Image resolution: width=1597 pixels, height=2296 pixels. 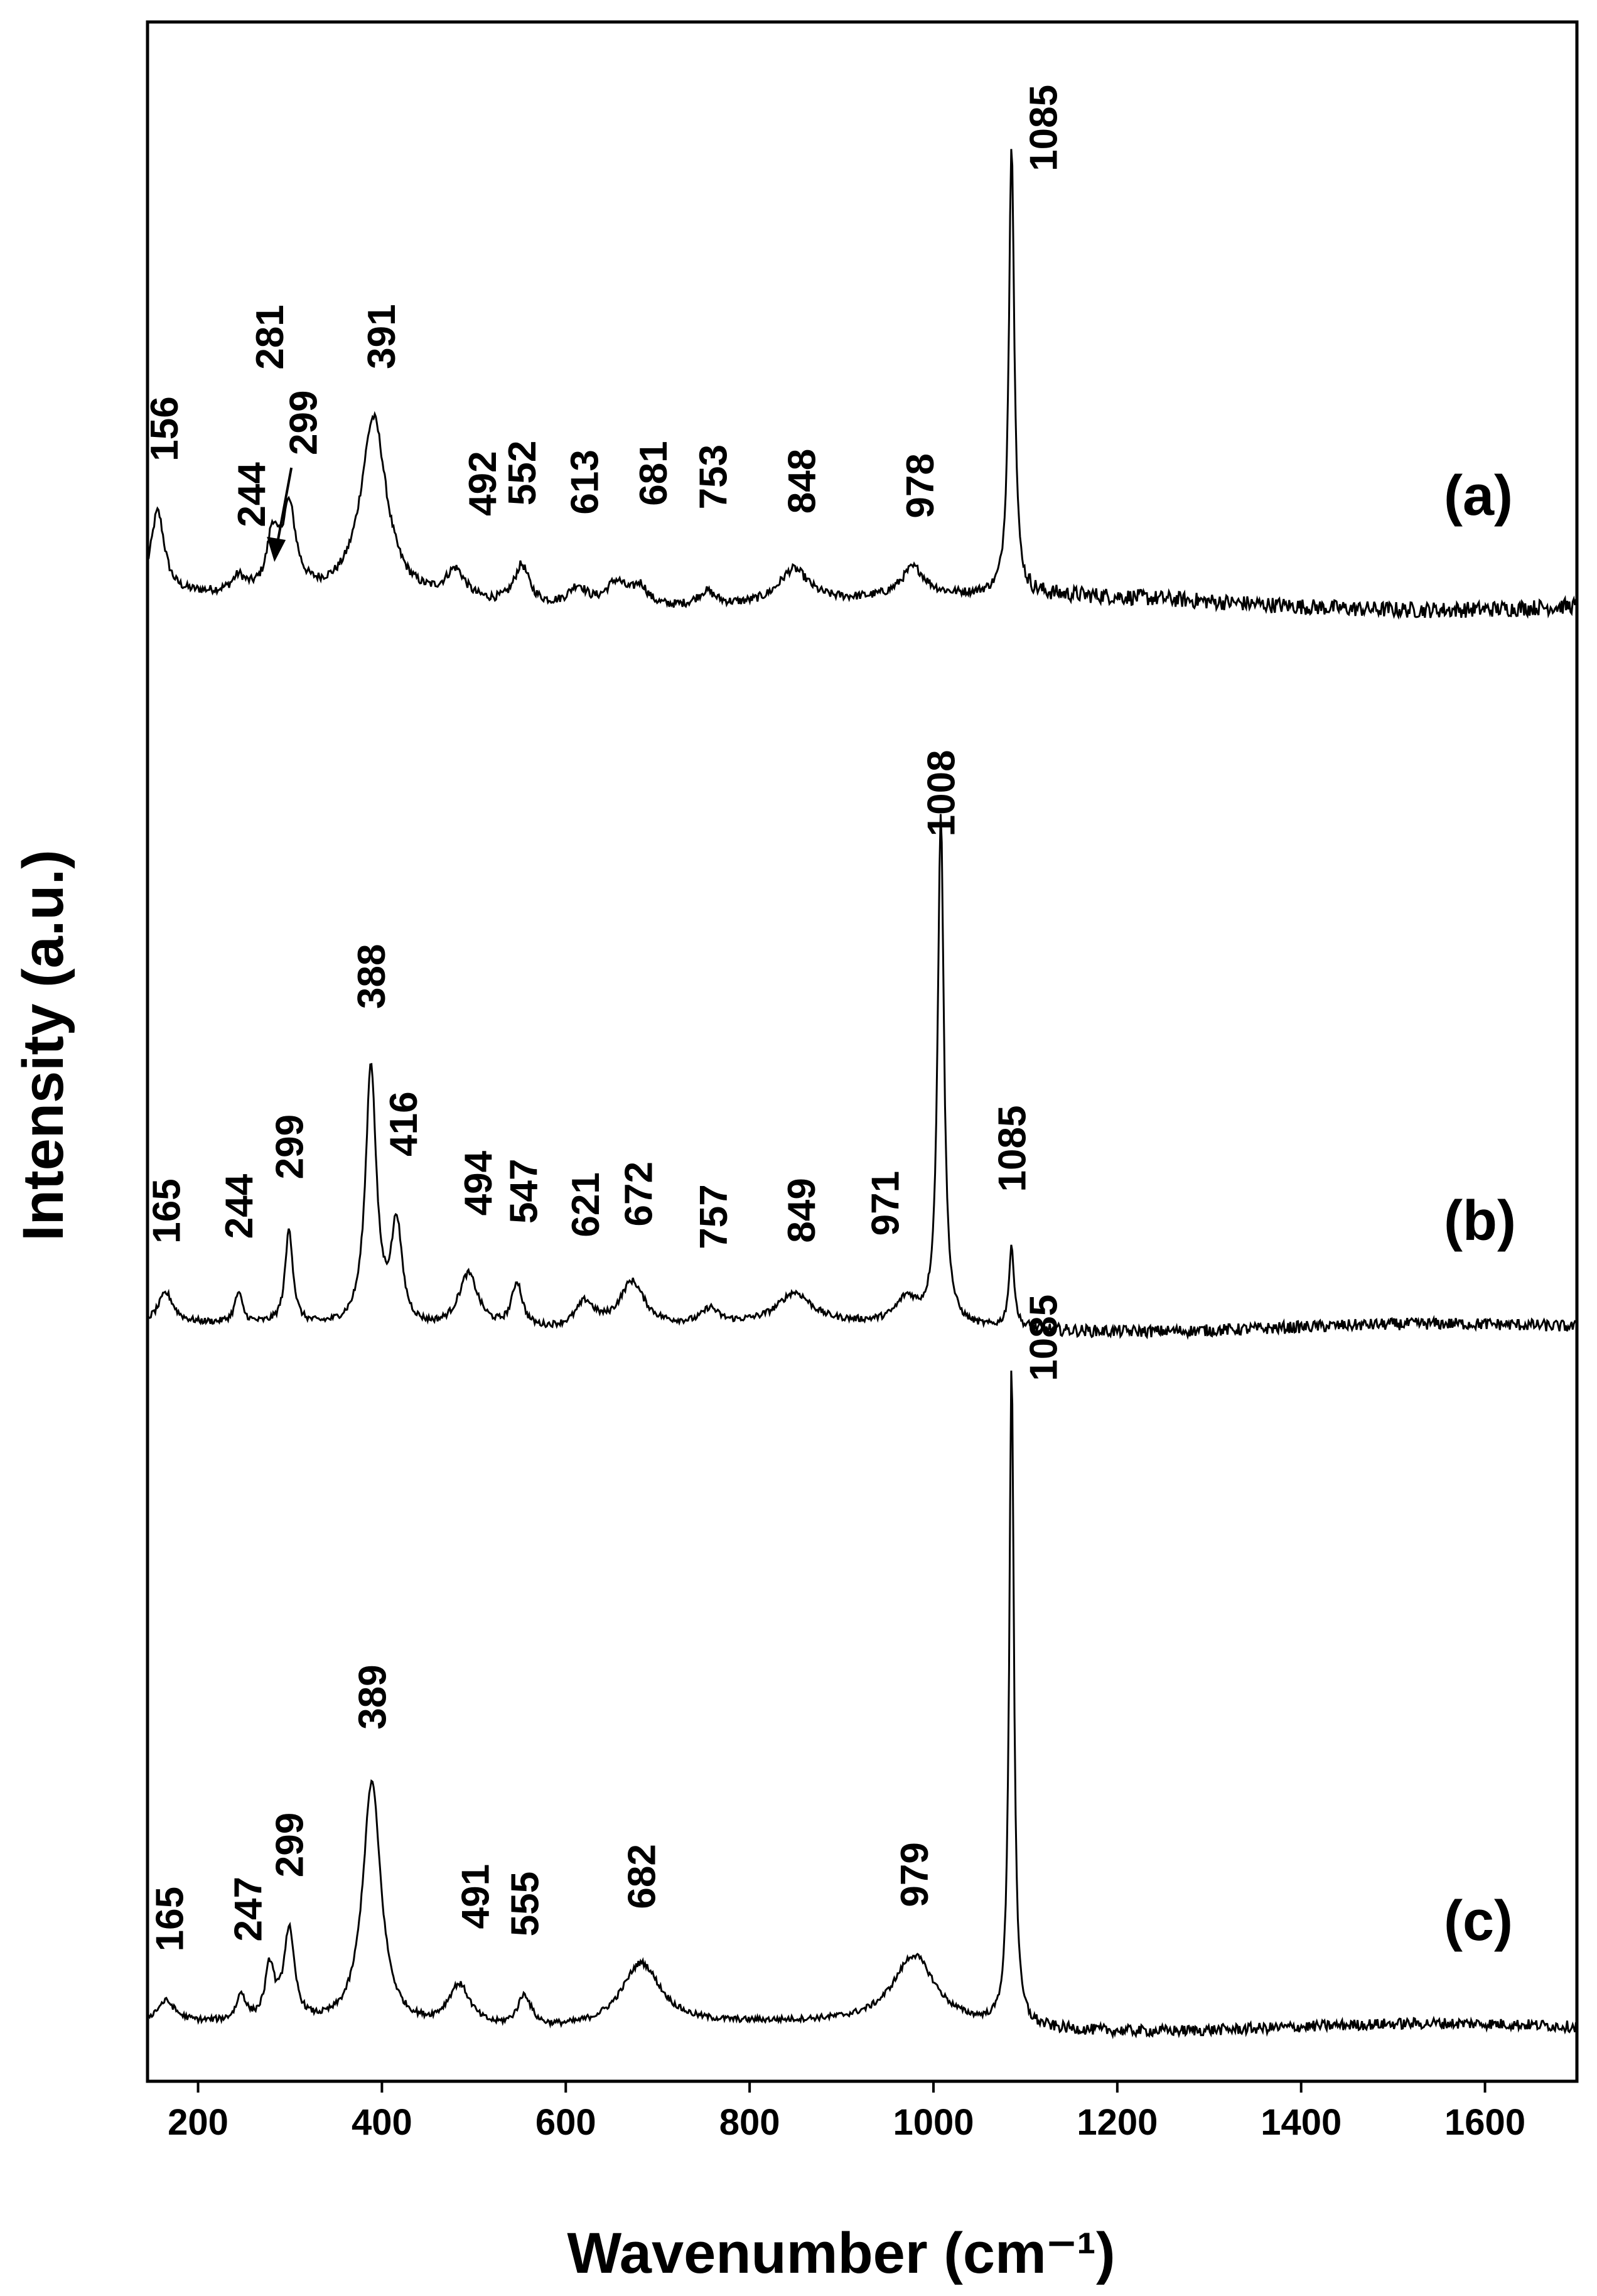 What do you see at coordinates (404, 1124) in the screenshot?
I see `peak-label-b-416: 416` at bounding box center [404, 1124].